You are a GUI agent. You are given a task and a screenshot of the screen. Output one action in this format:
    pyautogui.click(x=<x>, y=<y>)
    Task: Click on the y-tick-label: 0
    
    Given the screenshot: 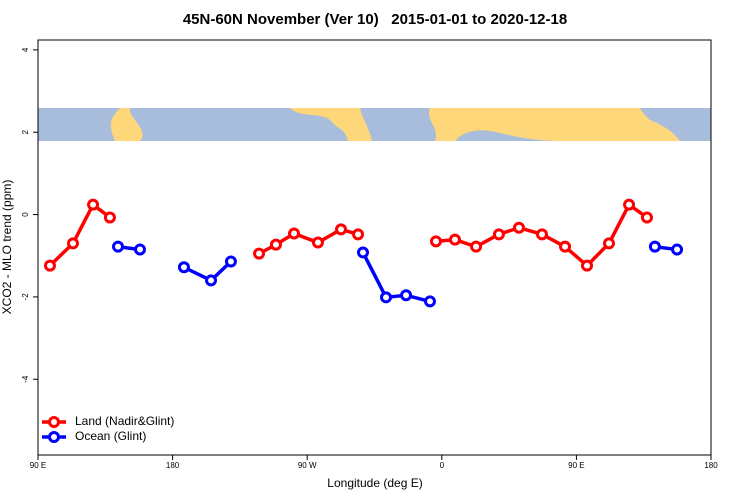 What is the action you would take?
    pyautogui.click(x=25, y=214)
    